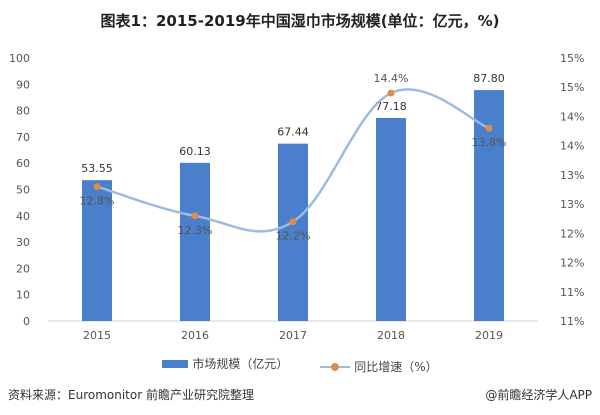  Describe the element at coordinates (23, 216) in the screenshot. I see `left-tick-label: 40` at that location.